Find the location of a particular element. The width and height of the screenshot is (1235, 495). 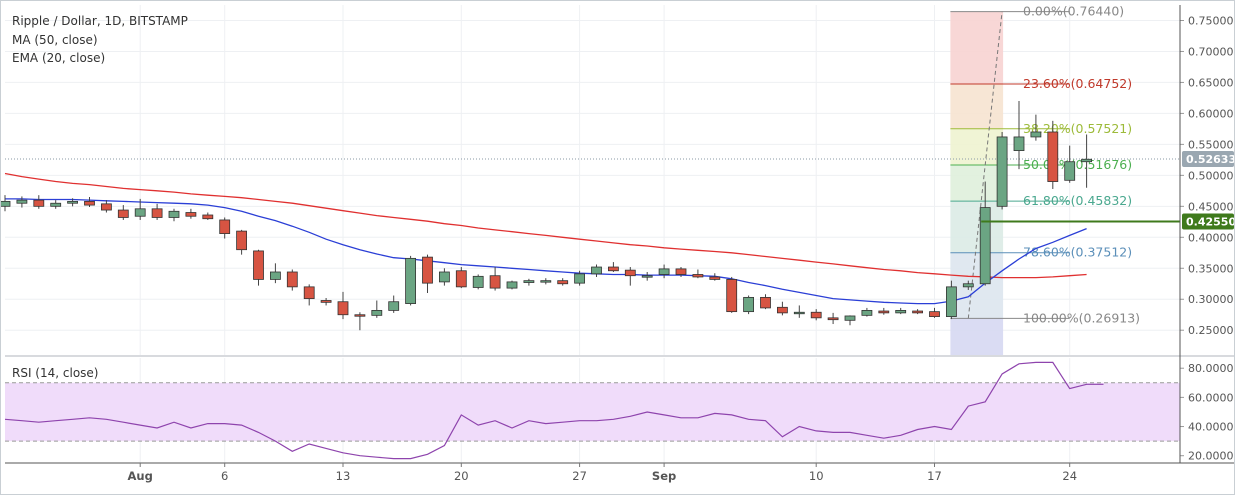

date-tick-label: 27 is located at coordinates (579, 476).